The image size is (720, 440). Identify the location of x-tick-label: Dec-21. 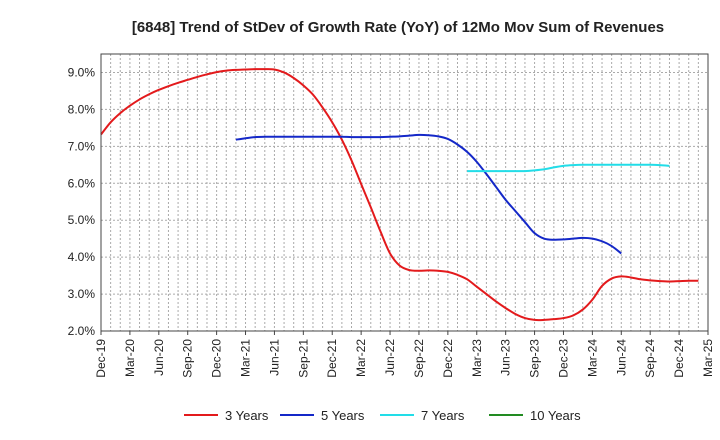
(332, 358).